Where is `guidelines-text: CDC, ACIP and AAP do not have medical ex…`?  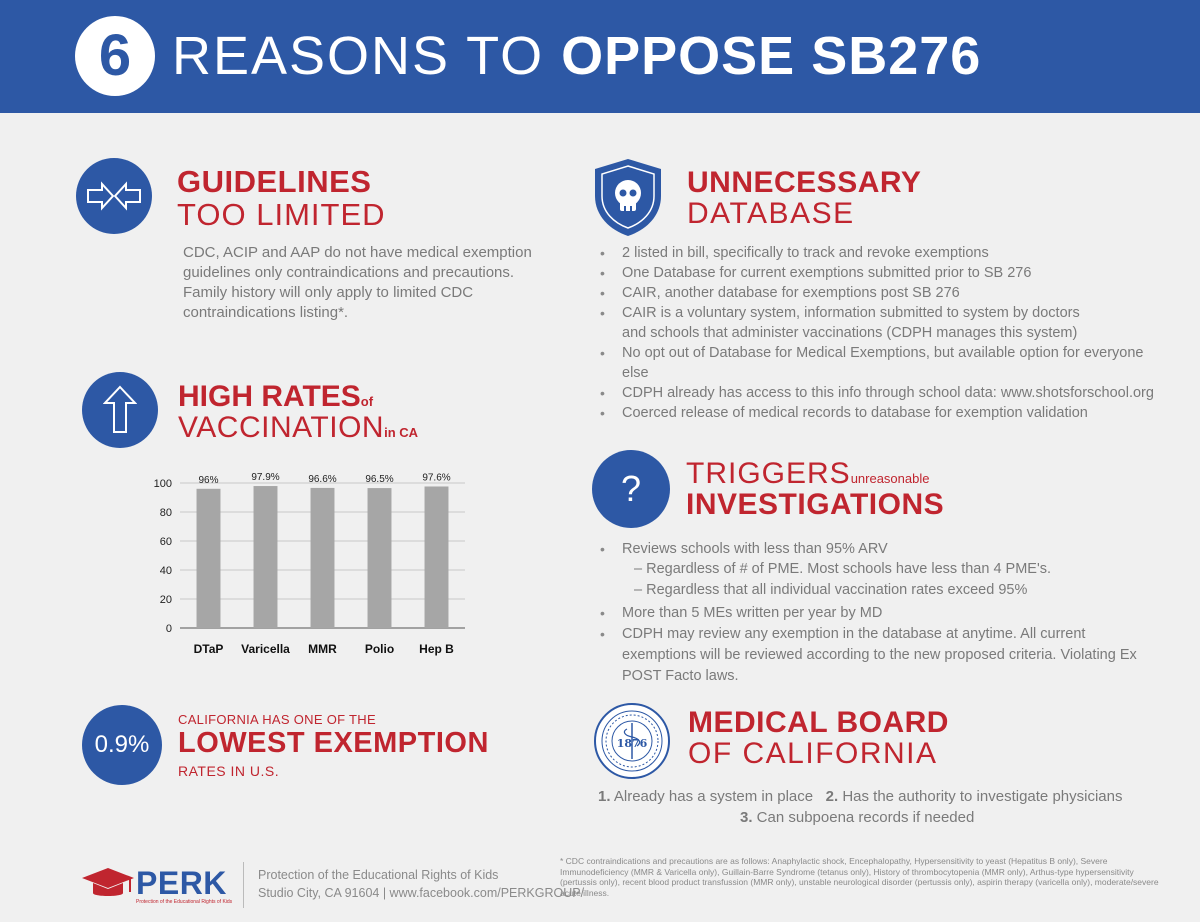 guidelines-text: CDC, ACIP and AAP do not have medical ex… is located at coordinates (363, 283).